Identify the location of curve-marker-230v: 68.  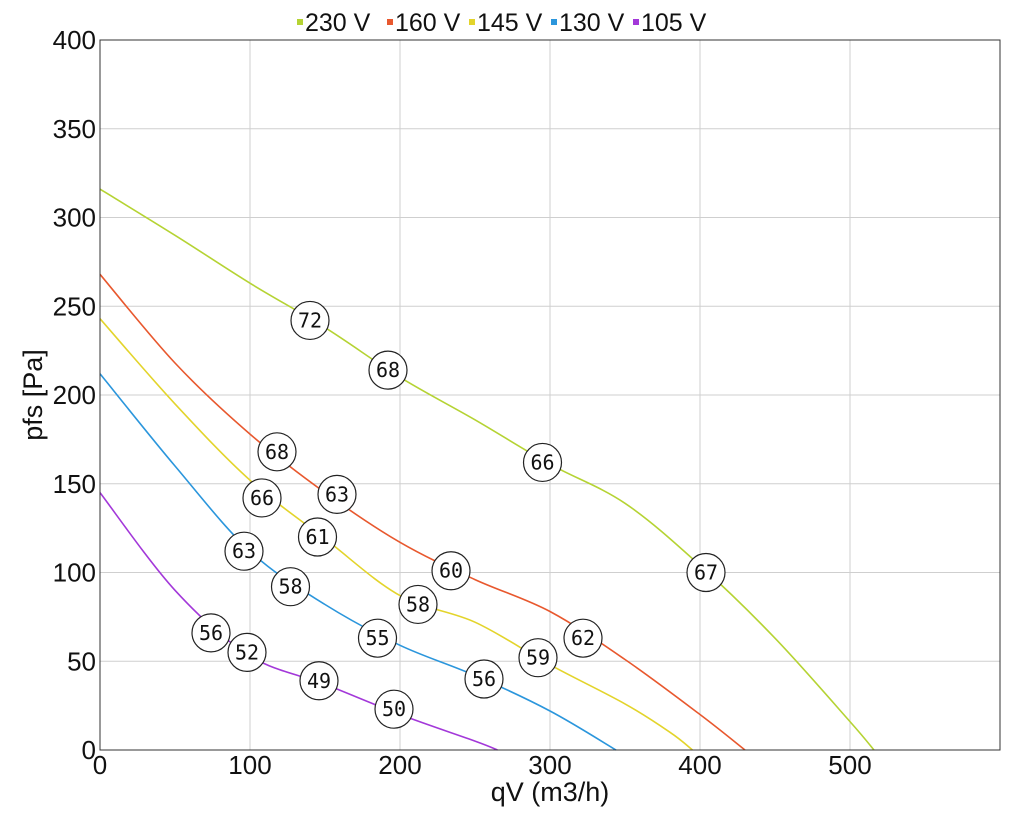
(388, 370).